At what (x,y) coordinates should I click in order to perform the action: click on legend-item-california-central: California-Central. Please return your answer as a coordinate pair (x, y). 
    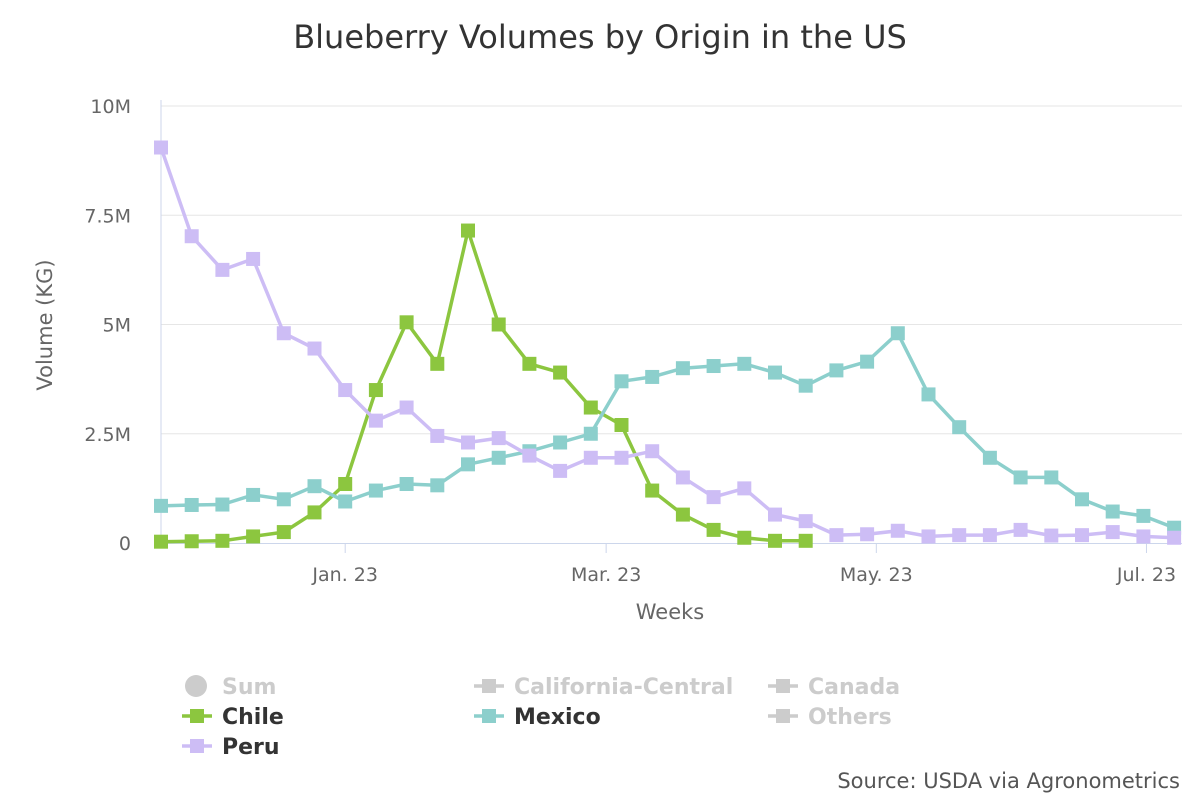
    Looking at the image, I should click on (603, 687).